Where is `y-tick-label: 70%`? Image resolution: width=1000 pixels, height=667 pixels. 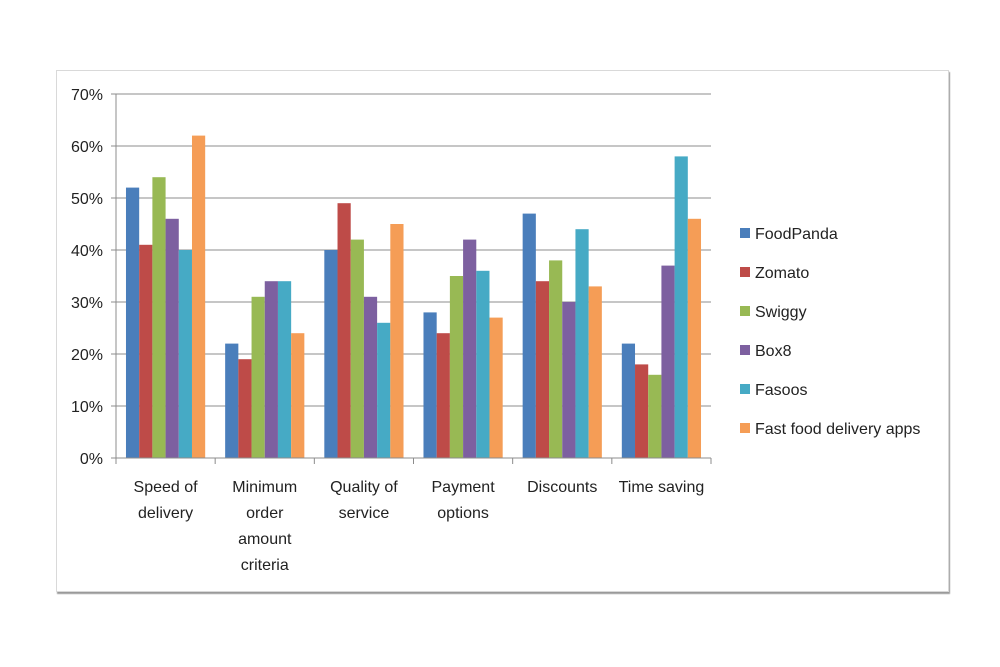 y-tick-label: 70% is located at coordinates (87, 95).